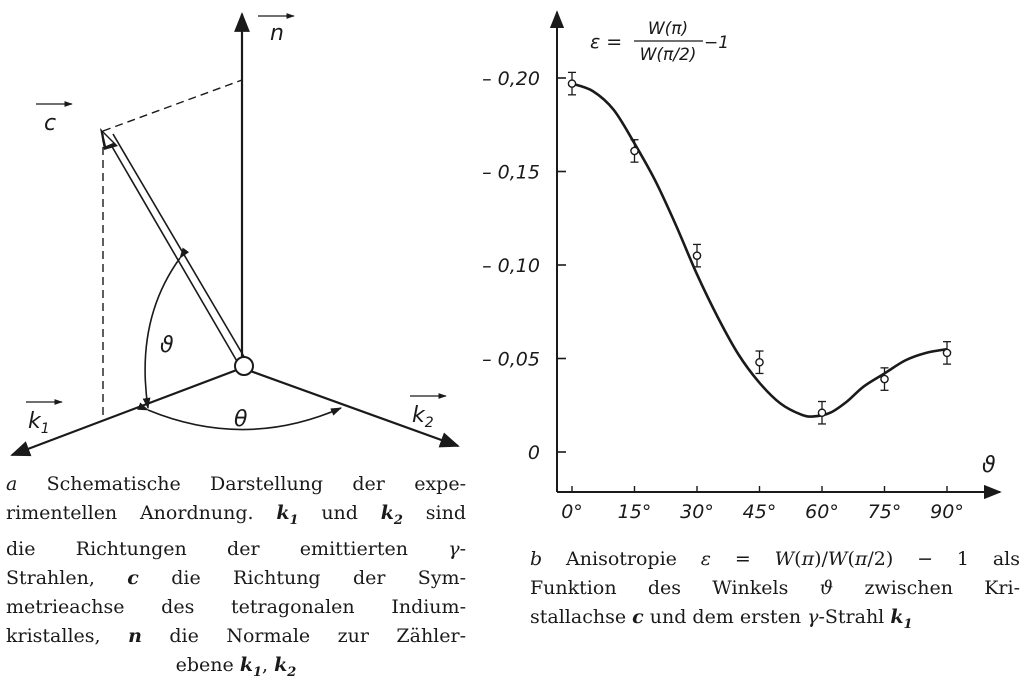 This screenshot has width=1021, height=689. What do you see at coordinates (236, 635) in the screenshot?
I see `caption-a-line-6: kristalles, n die Normale zur Zähler-` at bounding box center [236, 635].